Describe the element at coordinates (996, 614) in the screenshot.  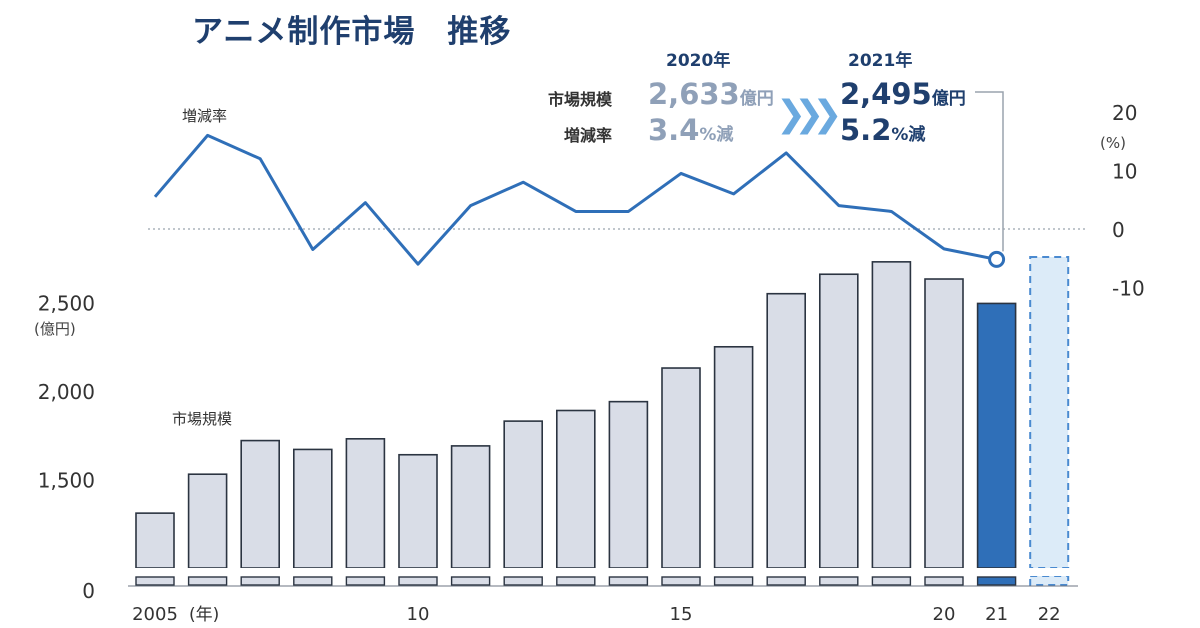
I see `x-tick-21: 21` at that location.